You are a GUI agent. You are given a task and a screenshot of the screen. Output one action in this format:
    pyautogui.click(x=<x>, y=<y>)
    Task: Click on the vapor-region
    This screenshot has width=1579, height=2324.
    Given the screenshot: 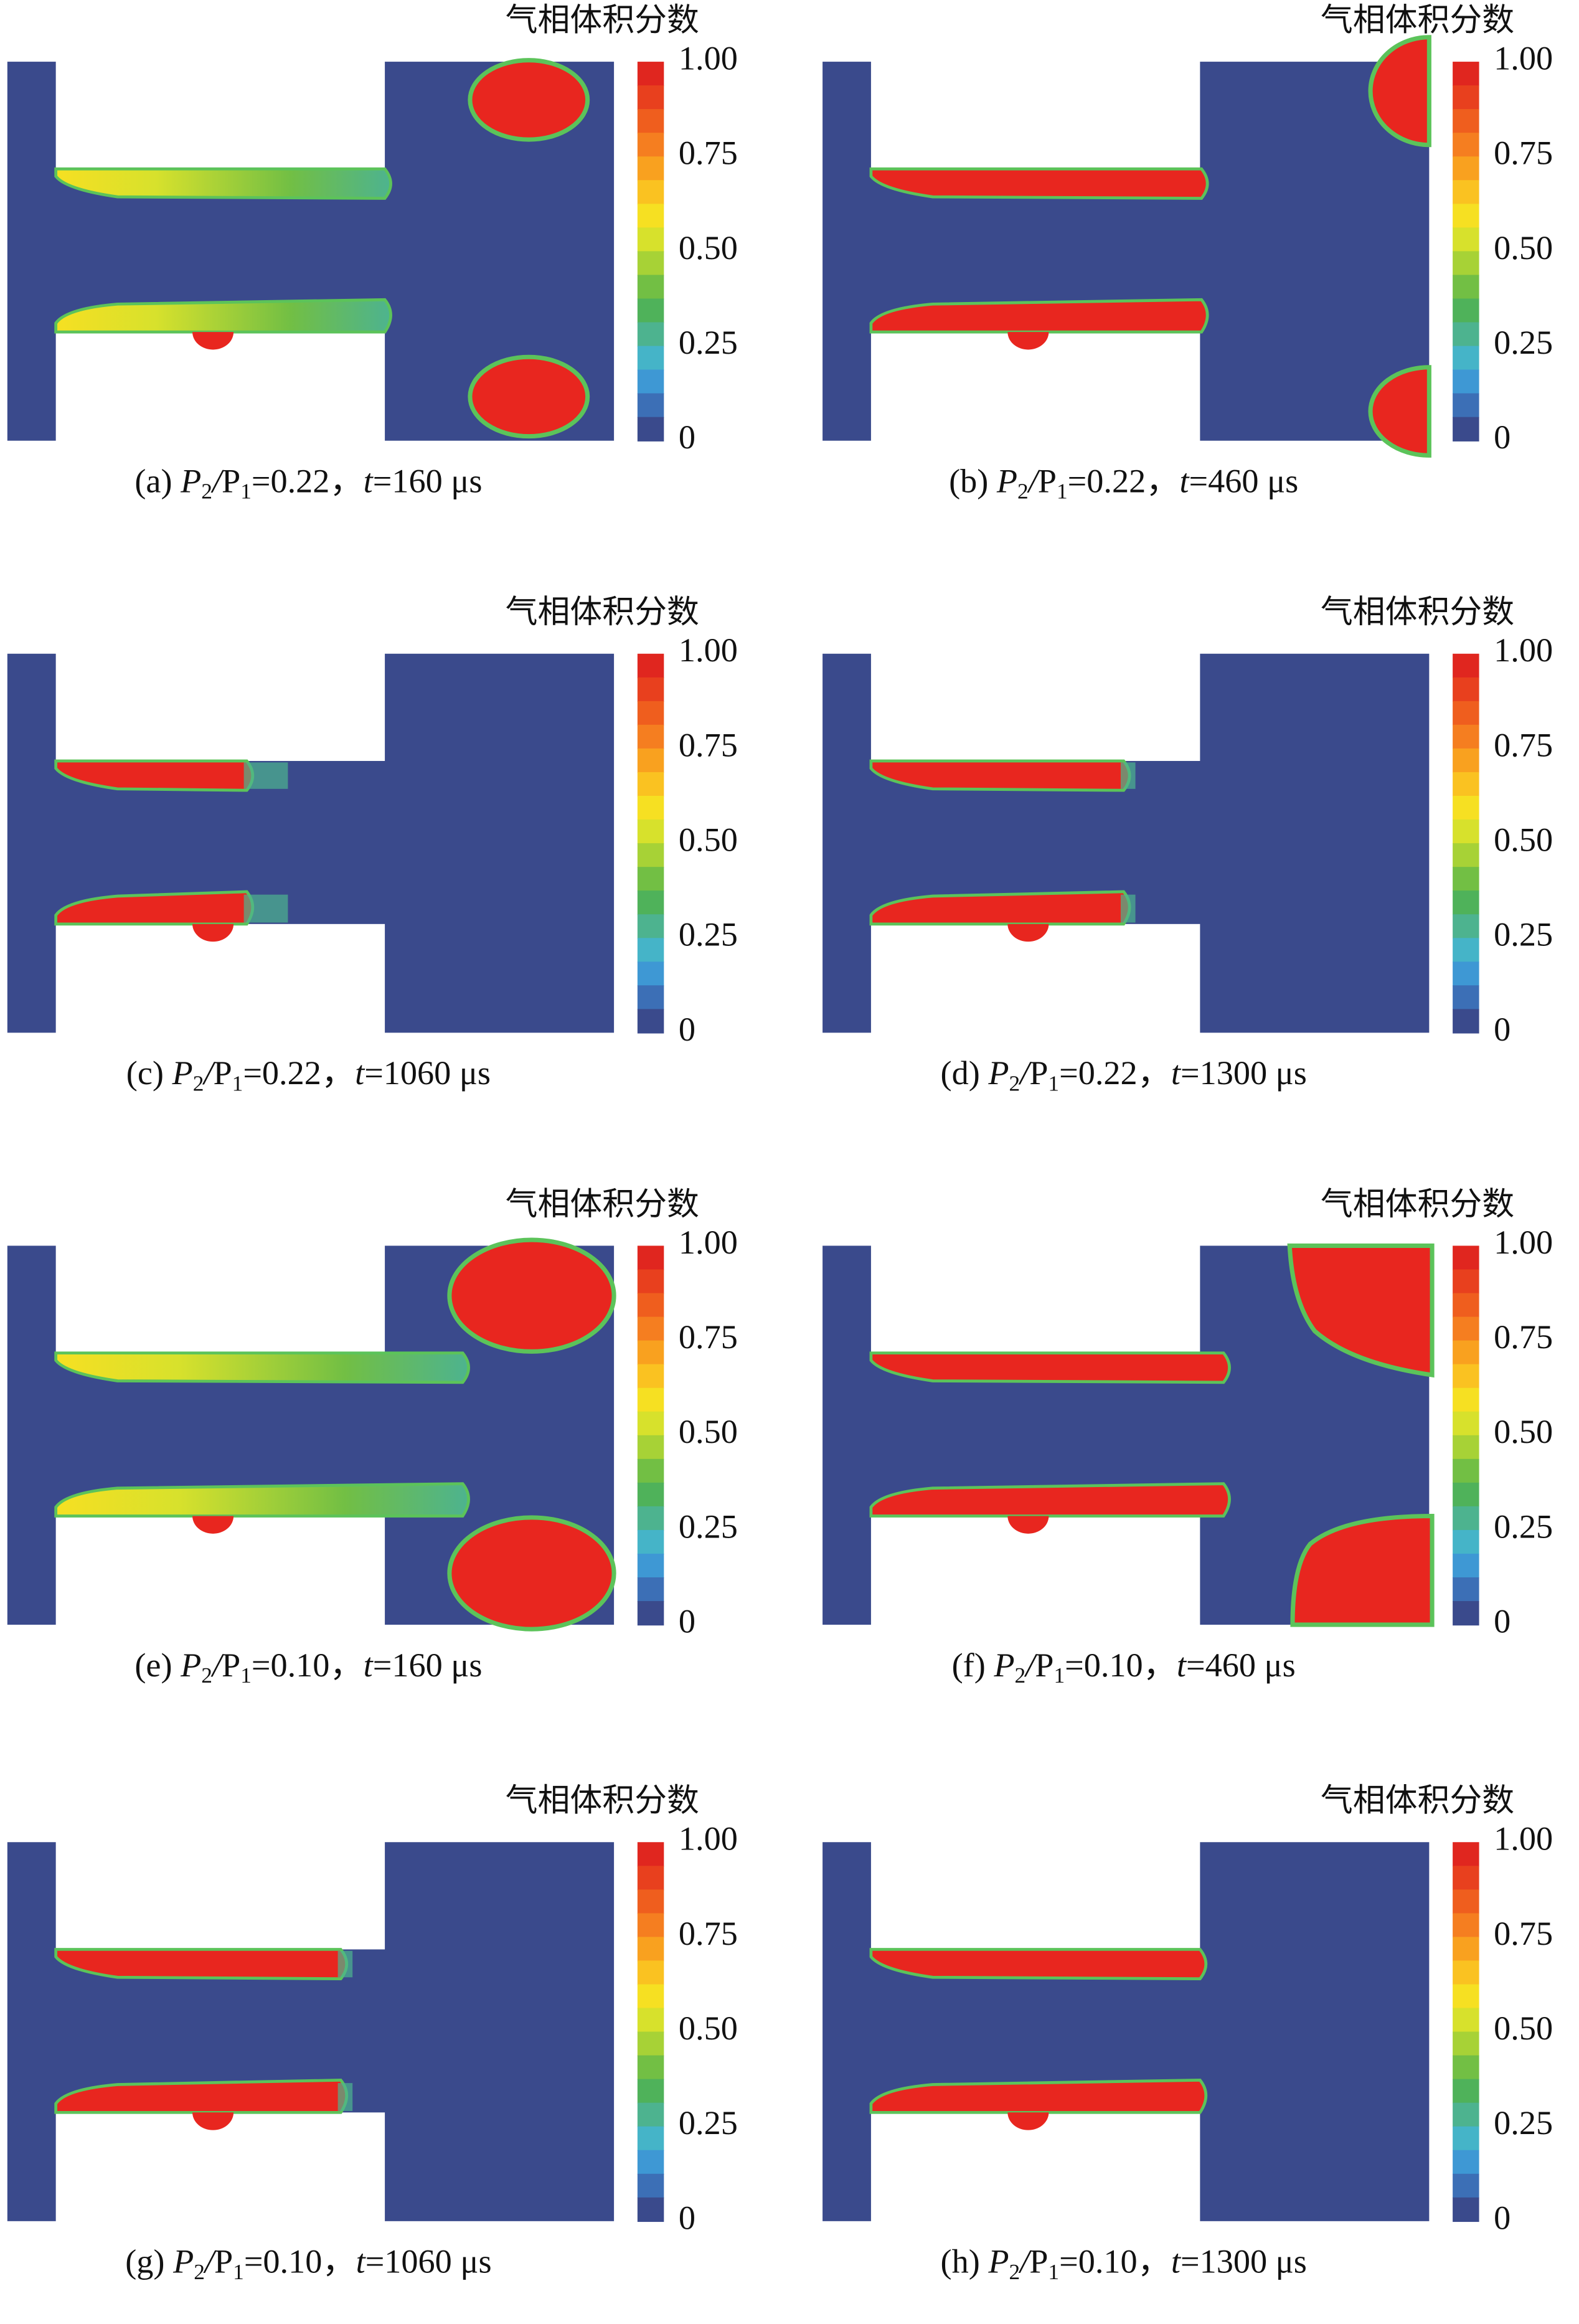 What is the action you would take?
    pyautogui.click(x=1362, y=1570)
    